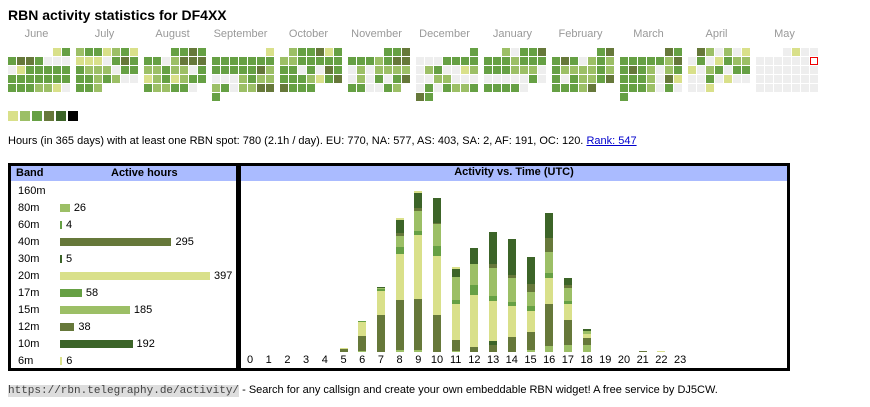  Describe the element at coordinates (124, 391) in the screenshot. I see `footer-url: https://rbn.telegraphy.de/activity/` at that location.